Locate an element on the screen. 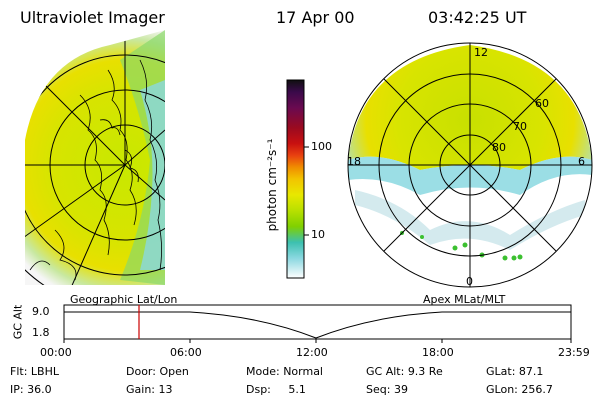  info-dsp: Dsp: 5.1 is located at coordinates (276, 389).